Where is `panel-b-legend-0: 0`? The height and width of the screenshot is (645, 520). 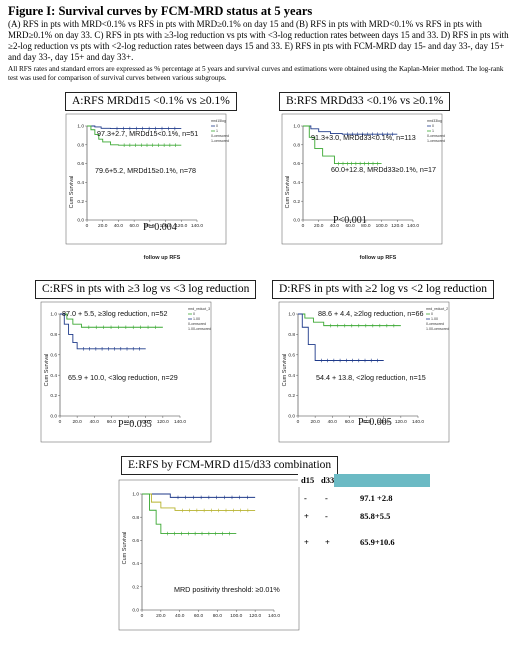 panel-b-legend-0: 0 is located at coordinates (433, 126).